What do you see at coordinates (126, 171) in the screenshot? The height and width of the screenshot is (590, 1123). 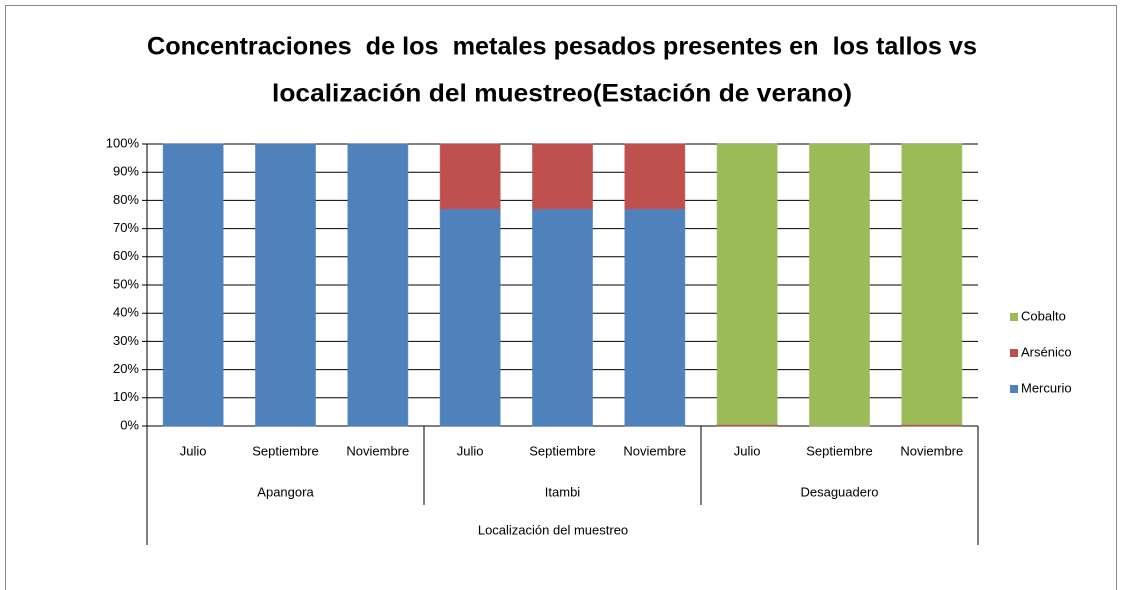 I see `y-tick-label: 90%` at bounding box center [126, 171].